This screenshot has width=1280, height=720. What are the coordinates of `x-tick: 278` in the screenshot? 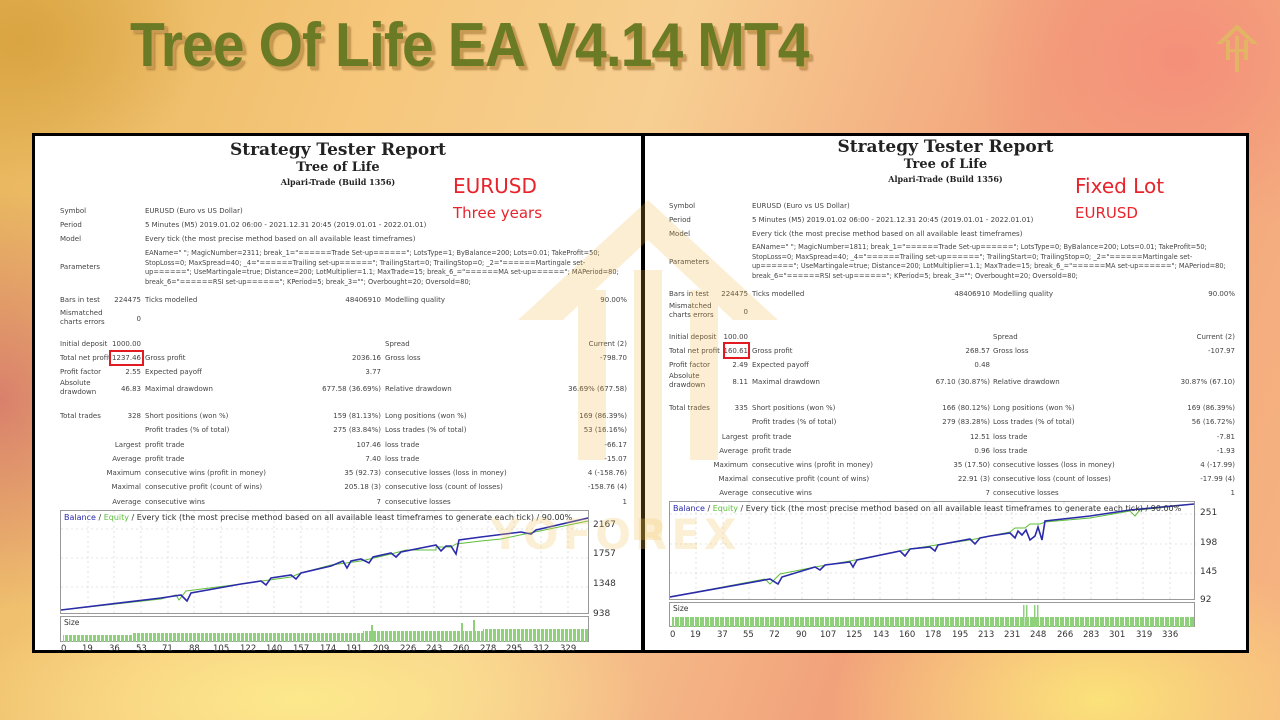 It's located at (488, 649).